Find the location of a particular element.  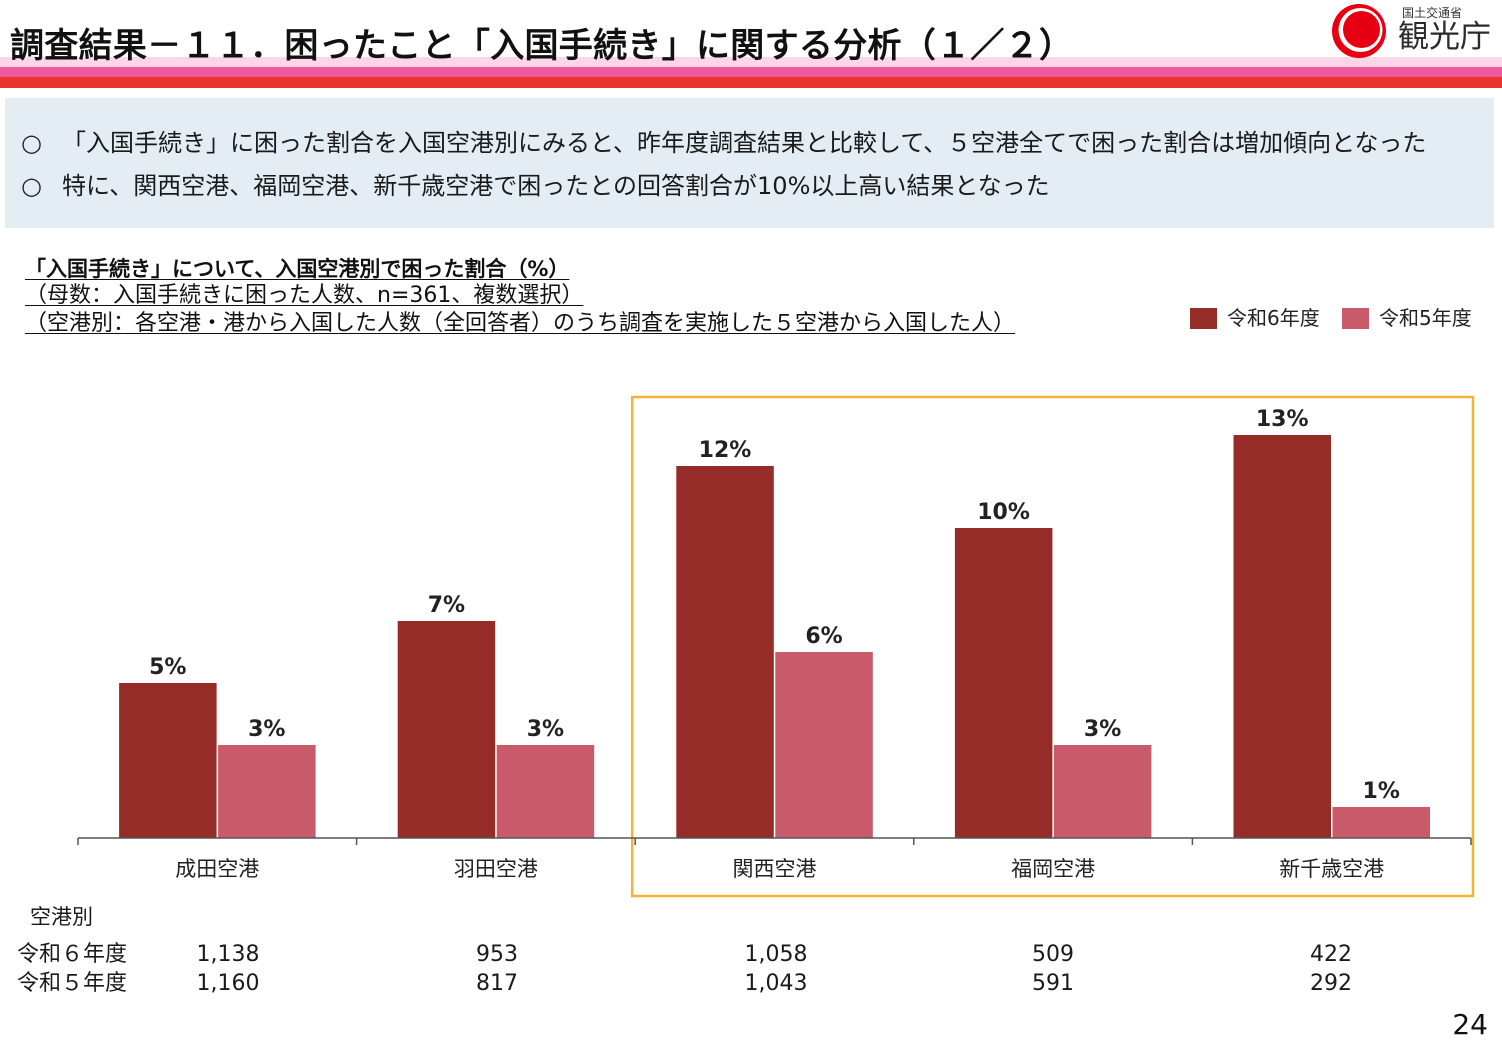

jta-logo-icon is located at coordinates (1359, 31).